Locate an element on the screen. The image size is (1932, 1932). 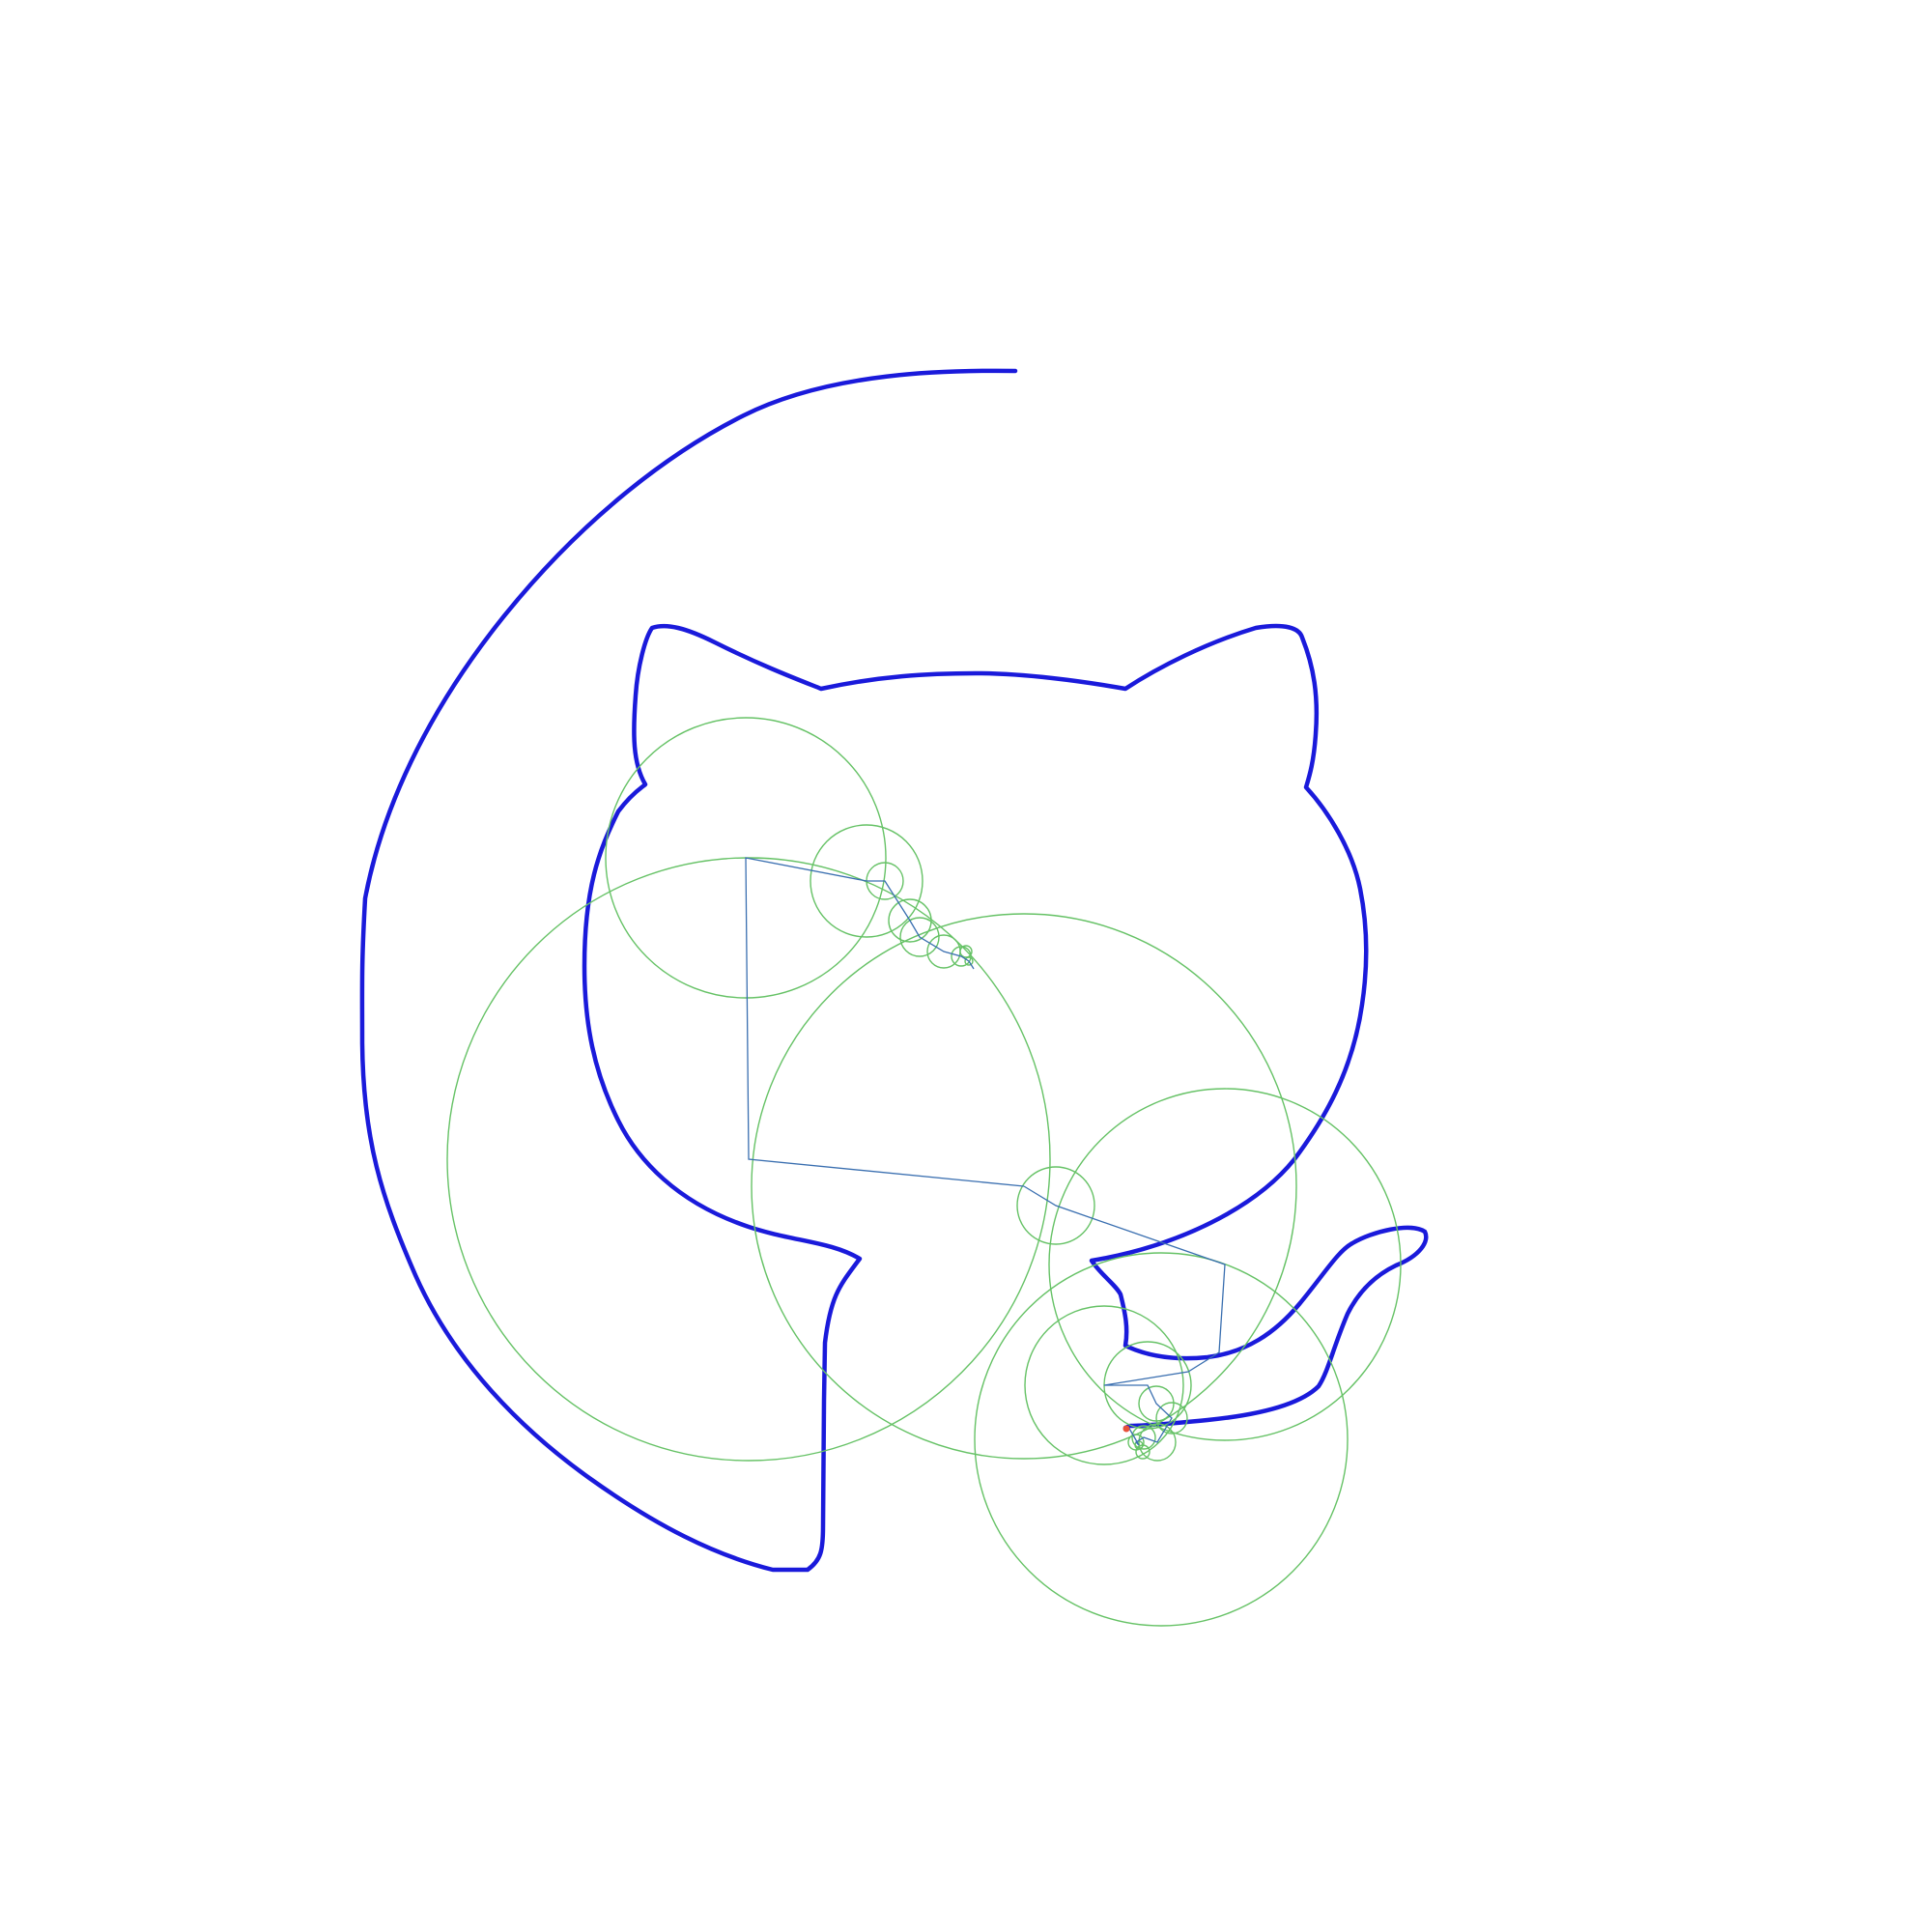
epicycle-arms is located at coordinates (985, 1151).